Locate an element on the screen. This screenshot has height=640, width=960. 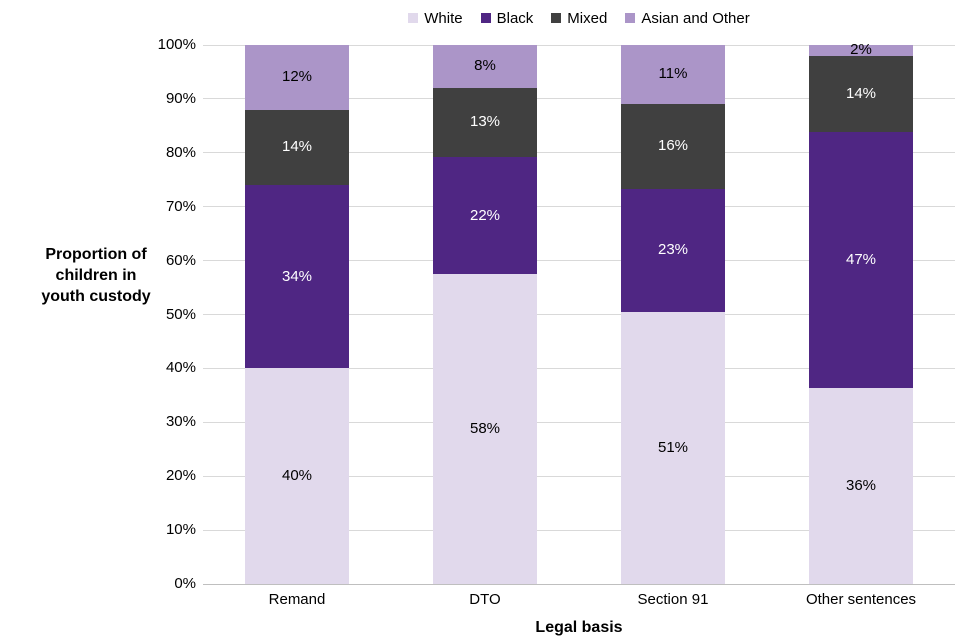
data-label: 23% is located at coordinates (673, 250).